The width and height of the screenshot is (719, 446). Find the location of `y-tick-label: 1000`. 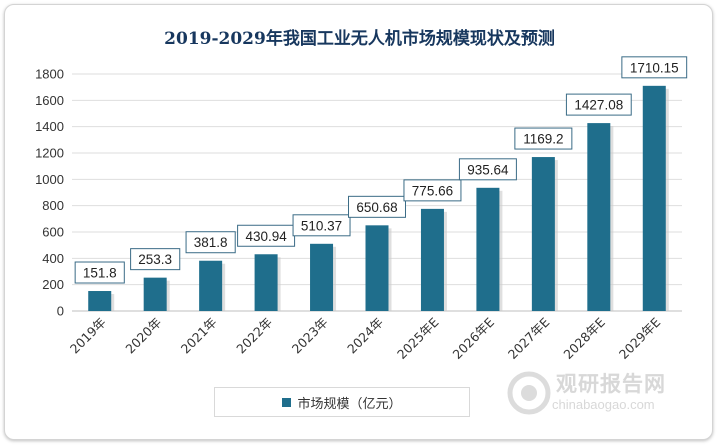

y-tick-label: 1000 is located at coordinates (49, 179).